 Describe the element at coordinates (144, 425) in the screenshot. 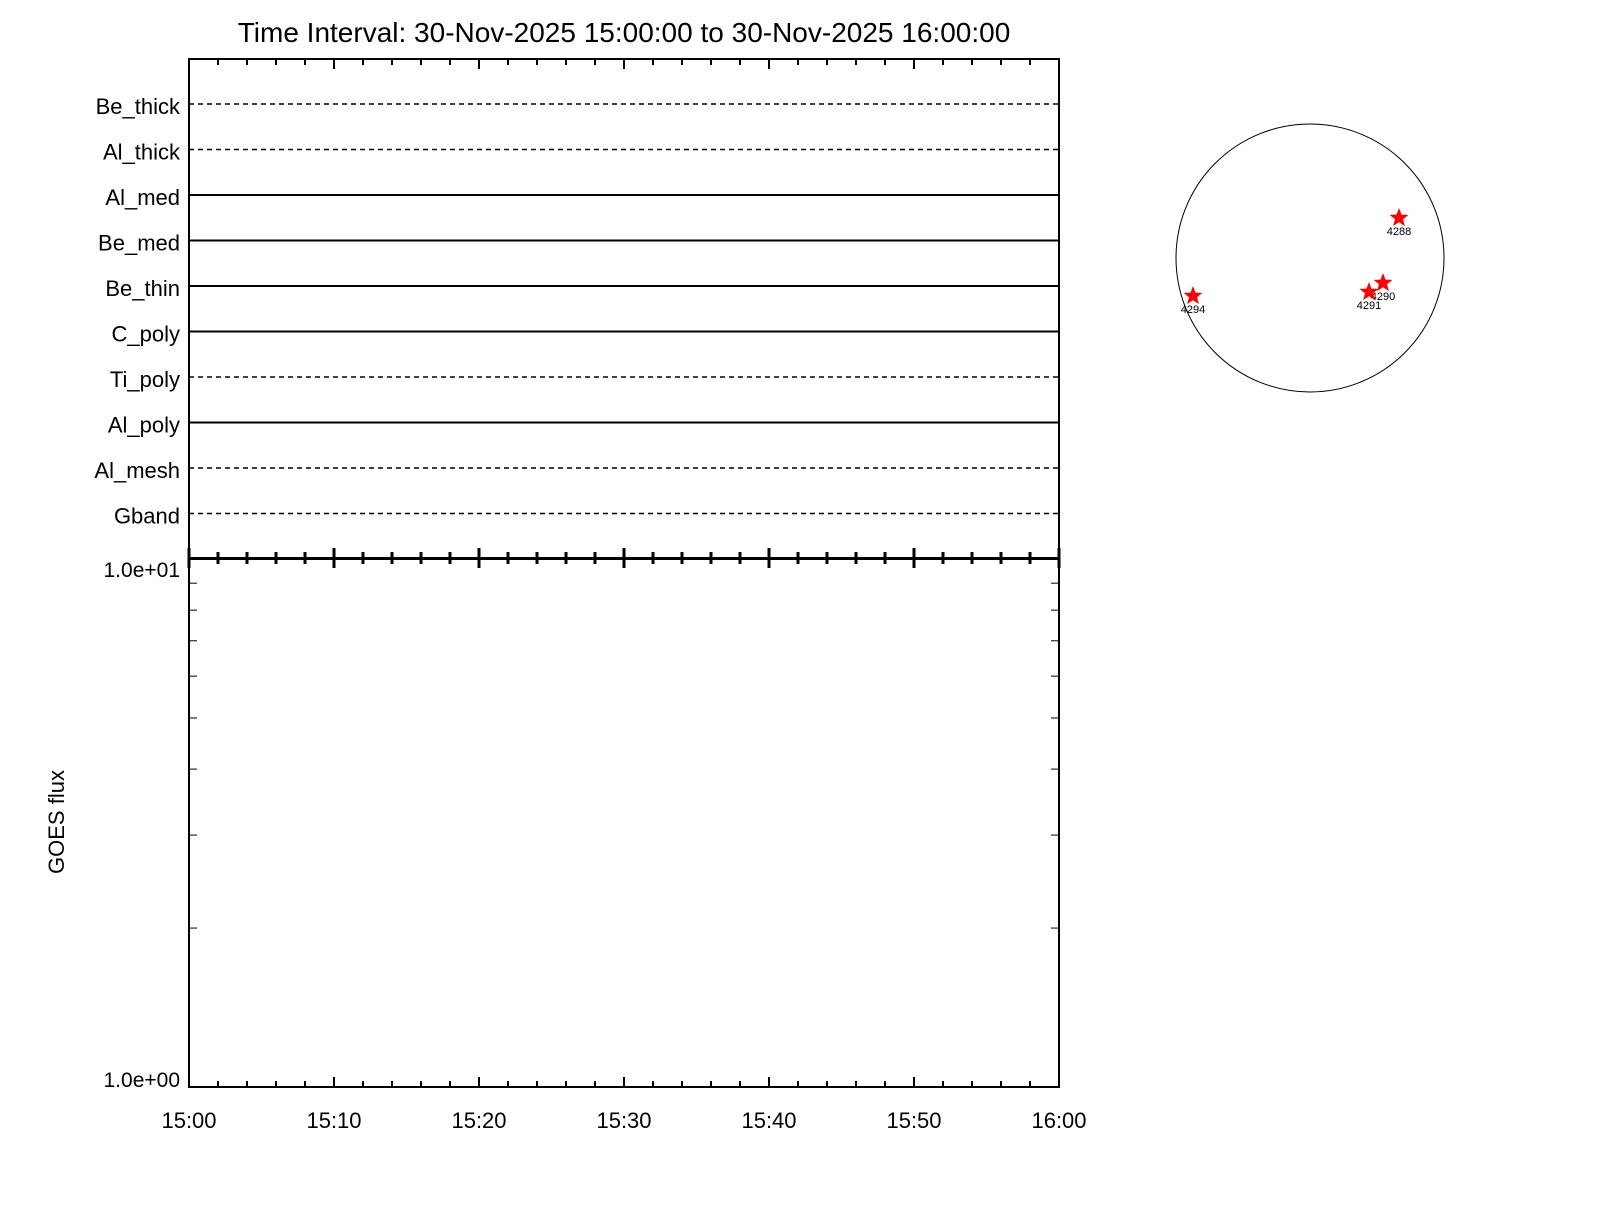

I see `row-label-al_poly: Al_poly` at that location.